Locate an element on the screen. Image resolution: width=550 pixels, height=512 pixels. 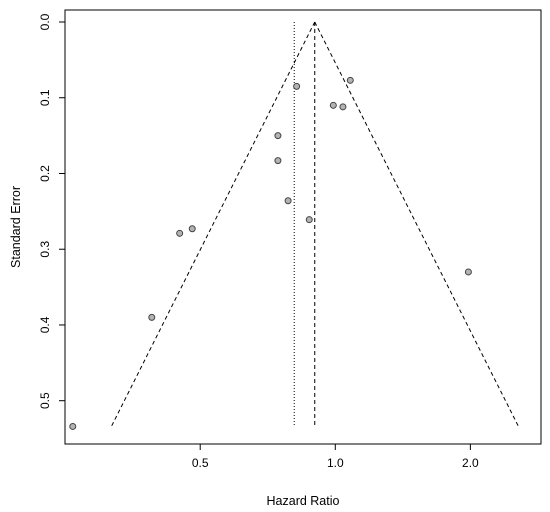
x-axis: 0.5 1.0 2.0 is located at coordinates (335, 457).